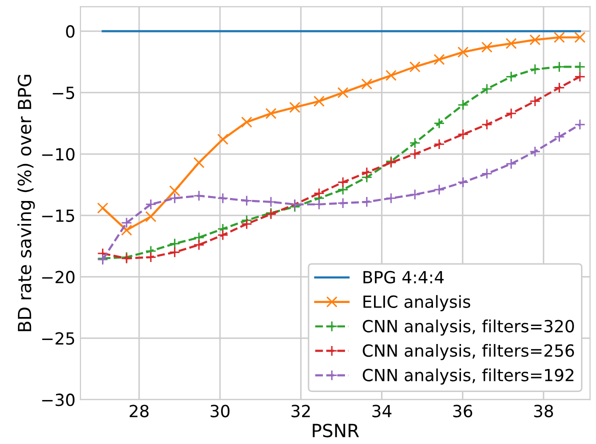  Describe the element at coordinates (70, 31) in the screenshot. I see `y-tick-label: 0` at that location.